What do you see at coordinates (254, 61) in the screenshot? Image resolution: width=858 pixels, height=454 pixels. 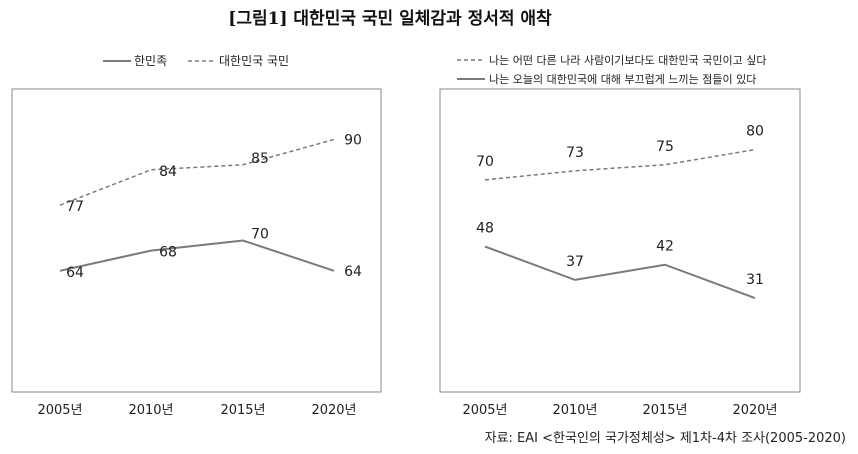 I see `legend-left-dashed-label: 대한민국 국민` at bounding box center [254, 61].